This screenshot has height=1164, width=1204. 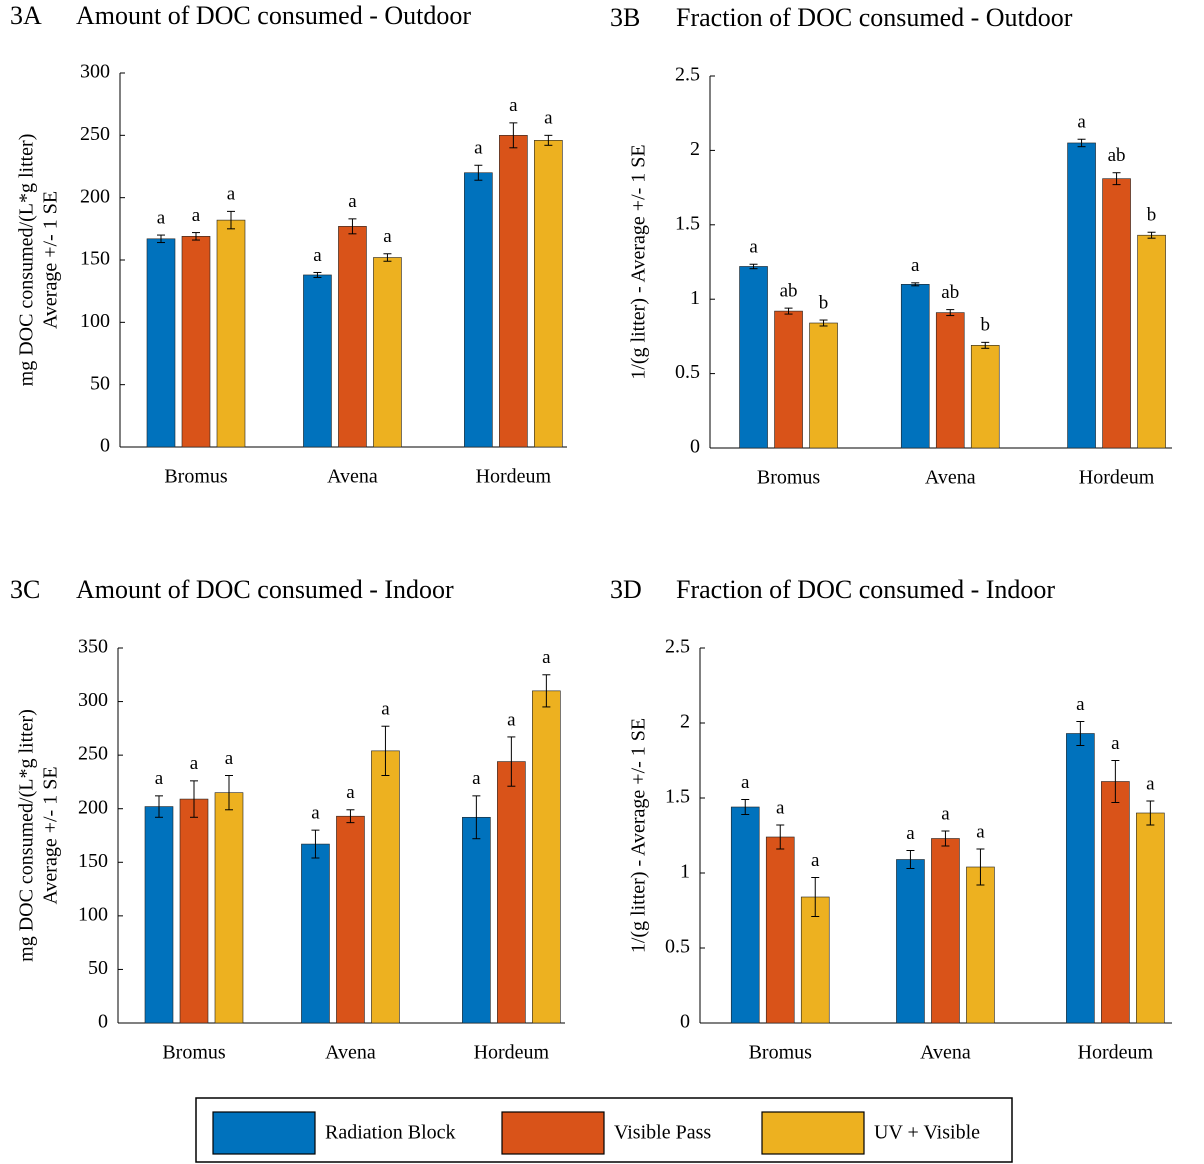 I want to click on chart-title: Amount of DOC consumed - Indoor, so click(x=265, y=589).